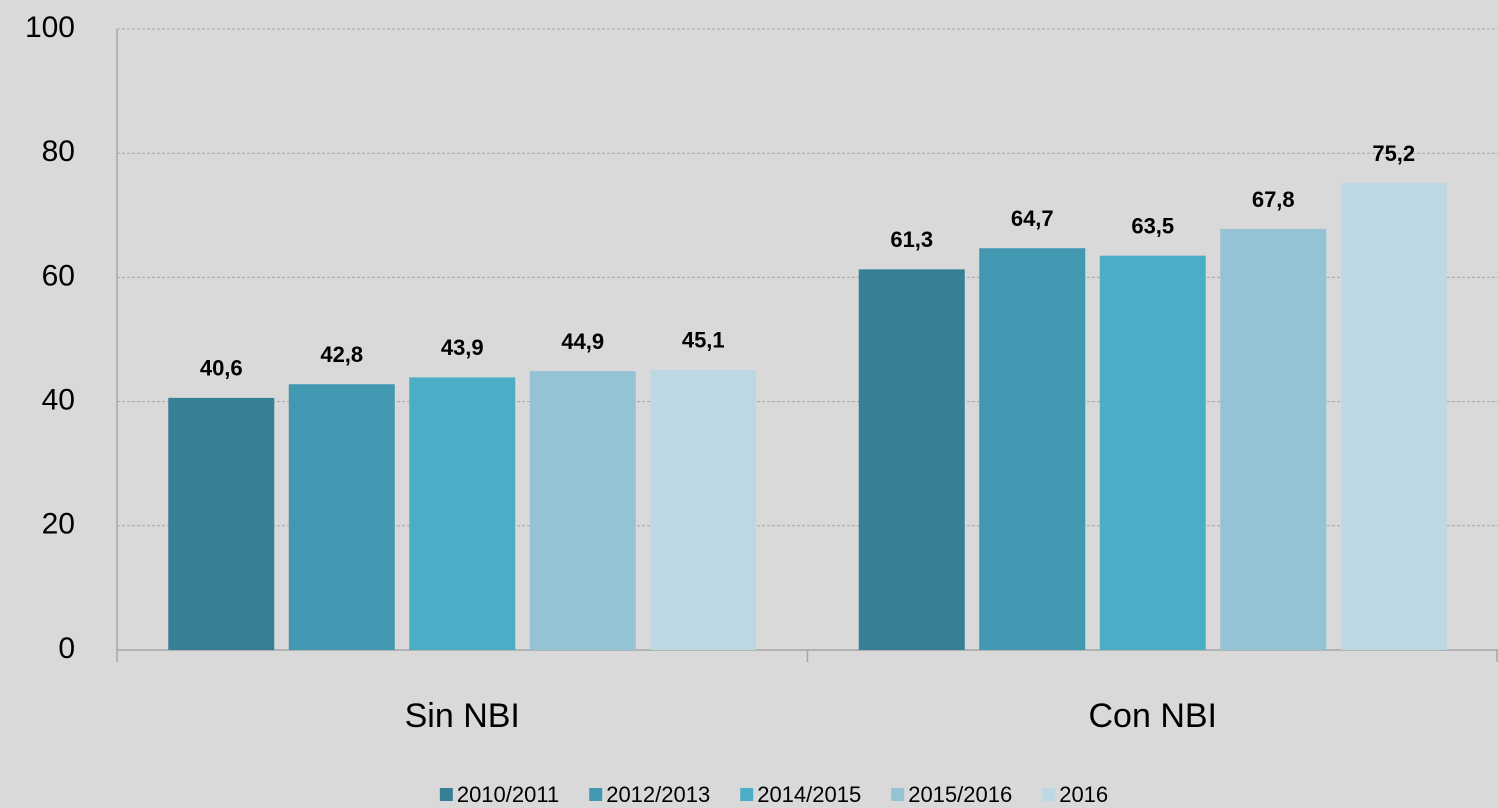 The image size is (1498, 808). I want to click on value-label: 67,8, so click(1273, 199).